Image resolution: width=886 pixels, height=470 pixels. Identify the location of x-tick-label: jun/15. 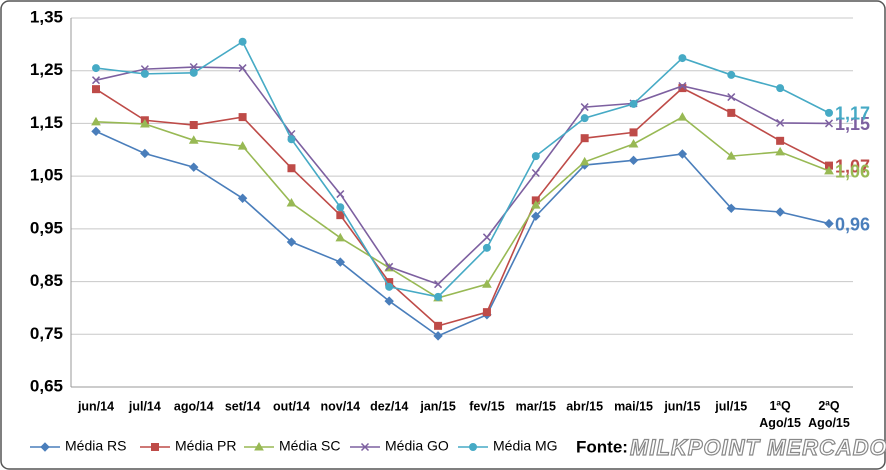
(681, 406).